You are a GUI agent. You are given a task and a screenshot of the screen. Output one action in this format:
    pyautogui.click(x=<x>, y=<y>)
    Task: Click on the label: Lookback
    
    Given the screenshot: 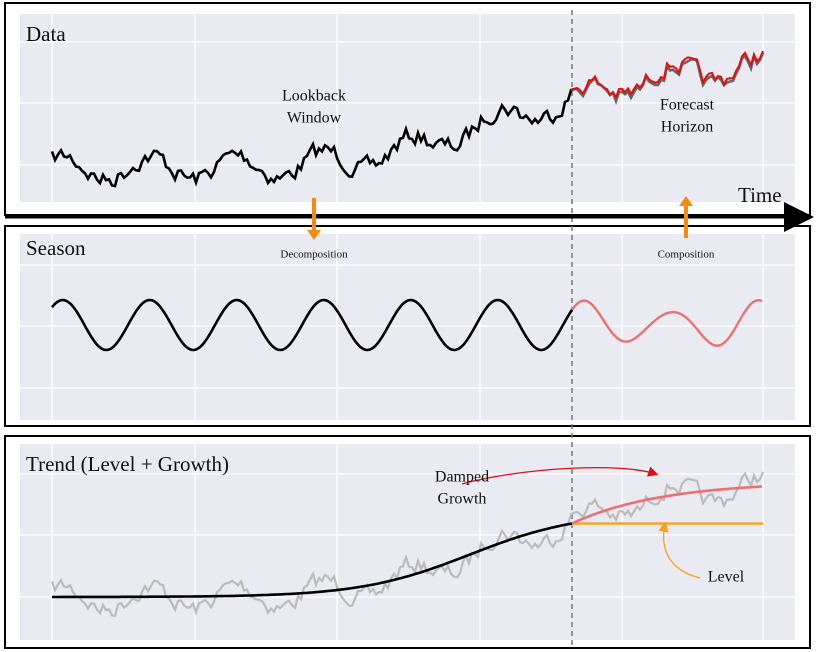 What is the action you would take?
    pyautogui.click(x=314, y=96)
    